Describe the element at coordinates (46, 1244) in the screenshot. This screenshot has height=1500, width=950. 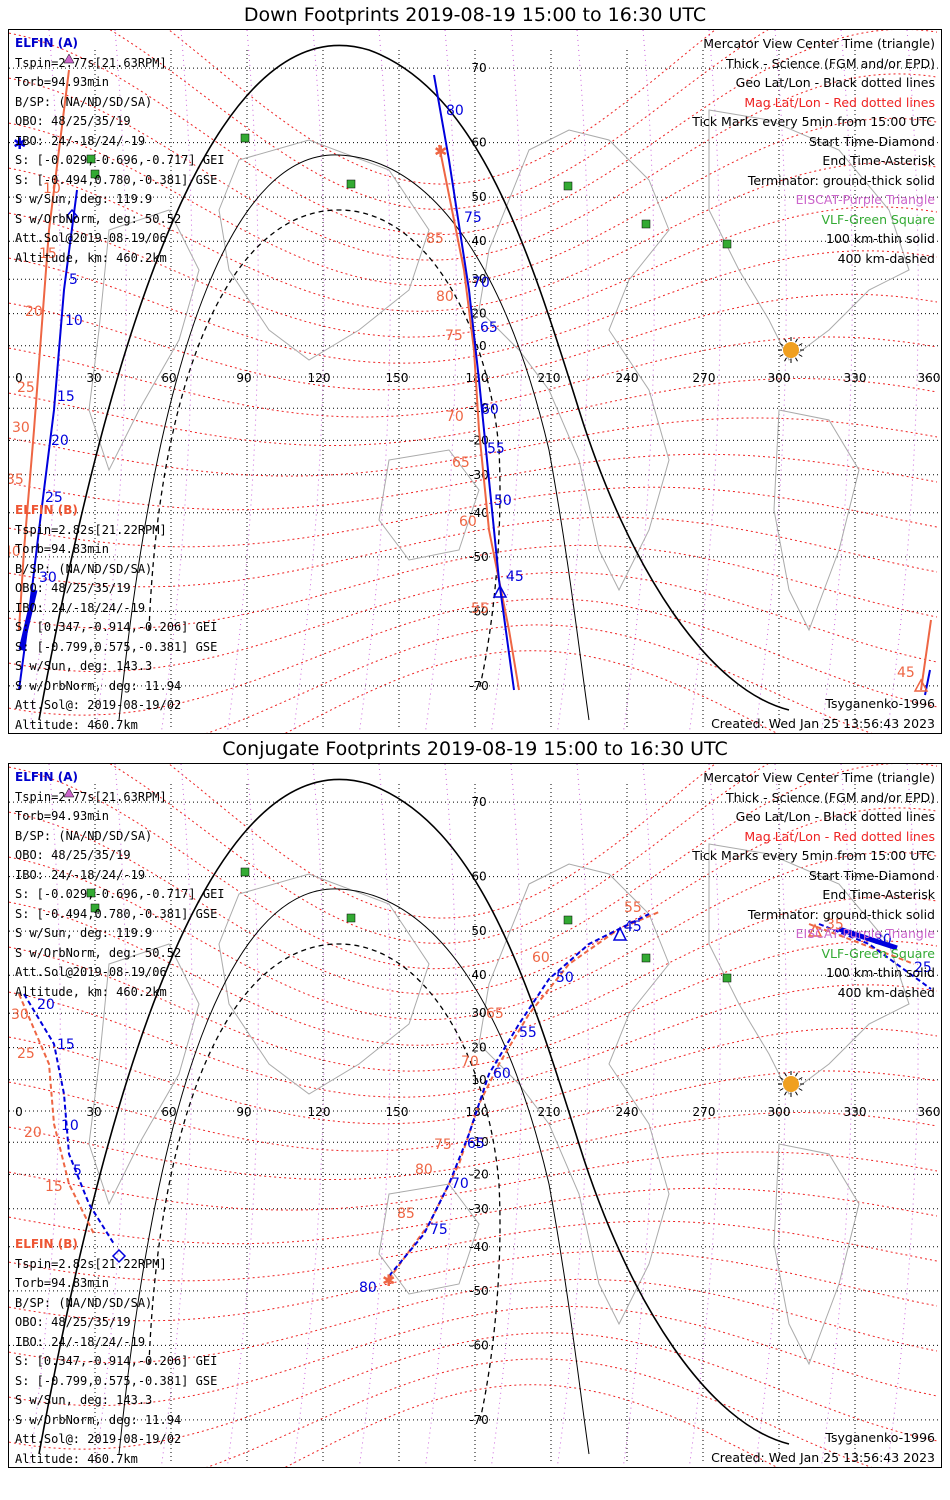
I see `elfin-b-label: ELFIN (B)` at that location.